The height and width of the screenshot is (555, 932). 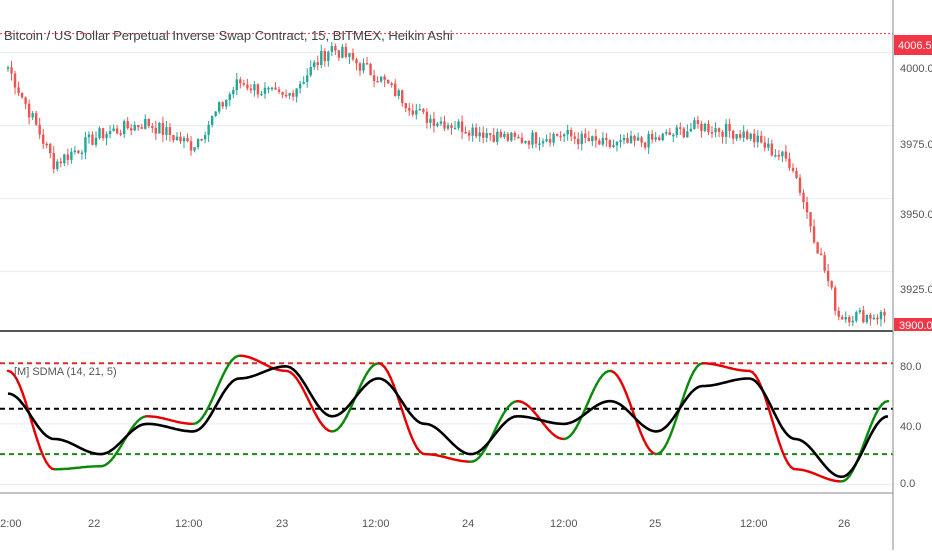 I want to click on time-label: 26, so click(x=844, y=524).